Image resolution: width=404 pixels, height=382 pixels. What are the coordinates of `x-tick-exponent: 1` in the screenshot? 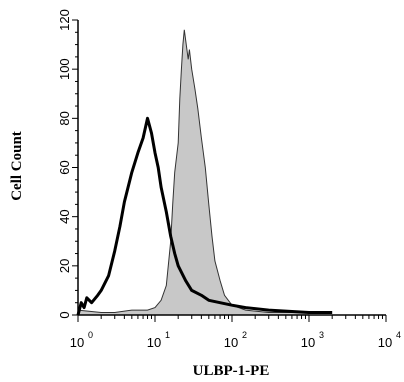 It's located at (167, 335).